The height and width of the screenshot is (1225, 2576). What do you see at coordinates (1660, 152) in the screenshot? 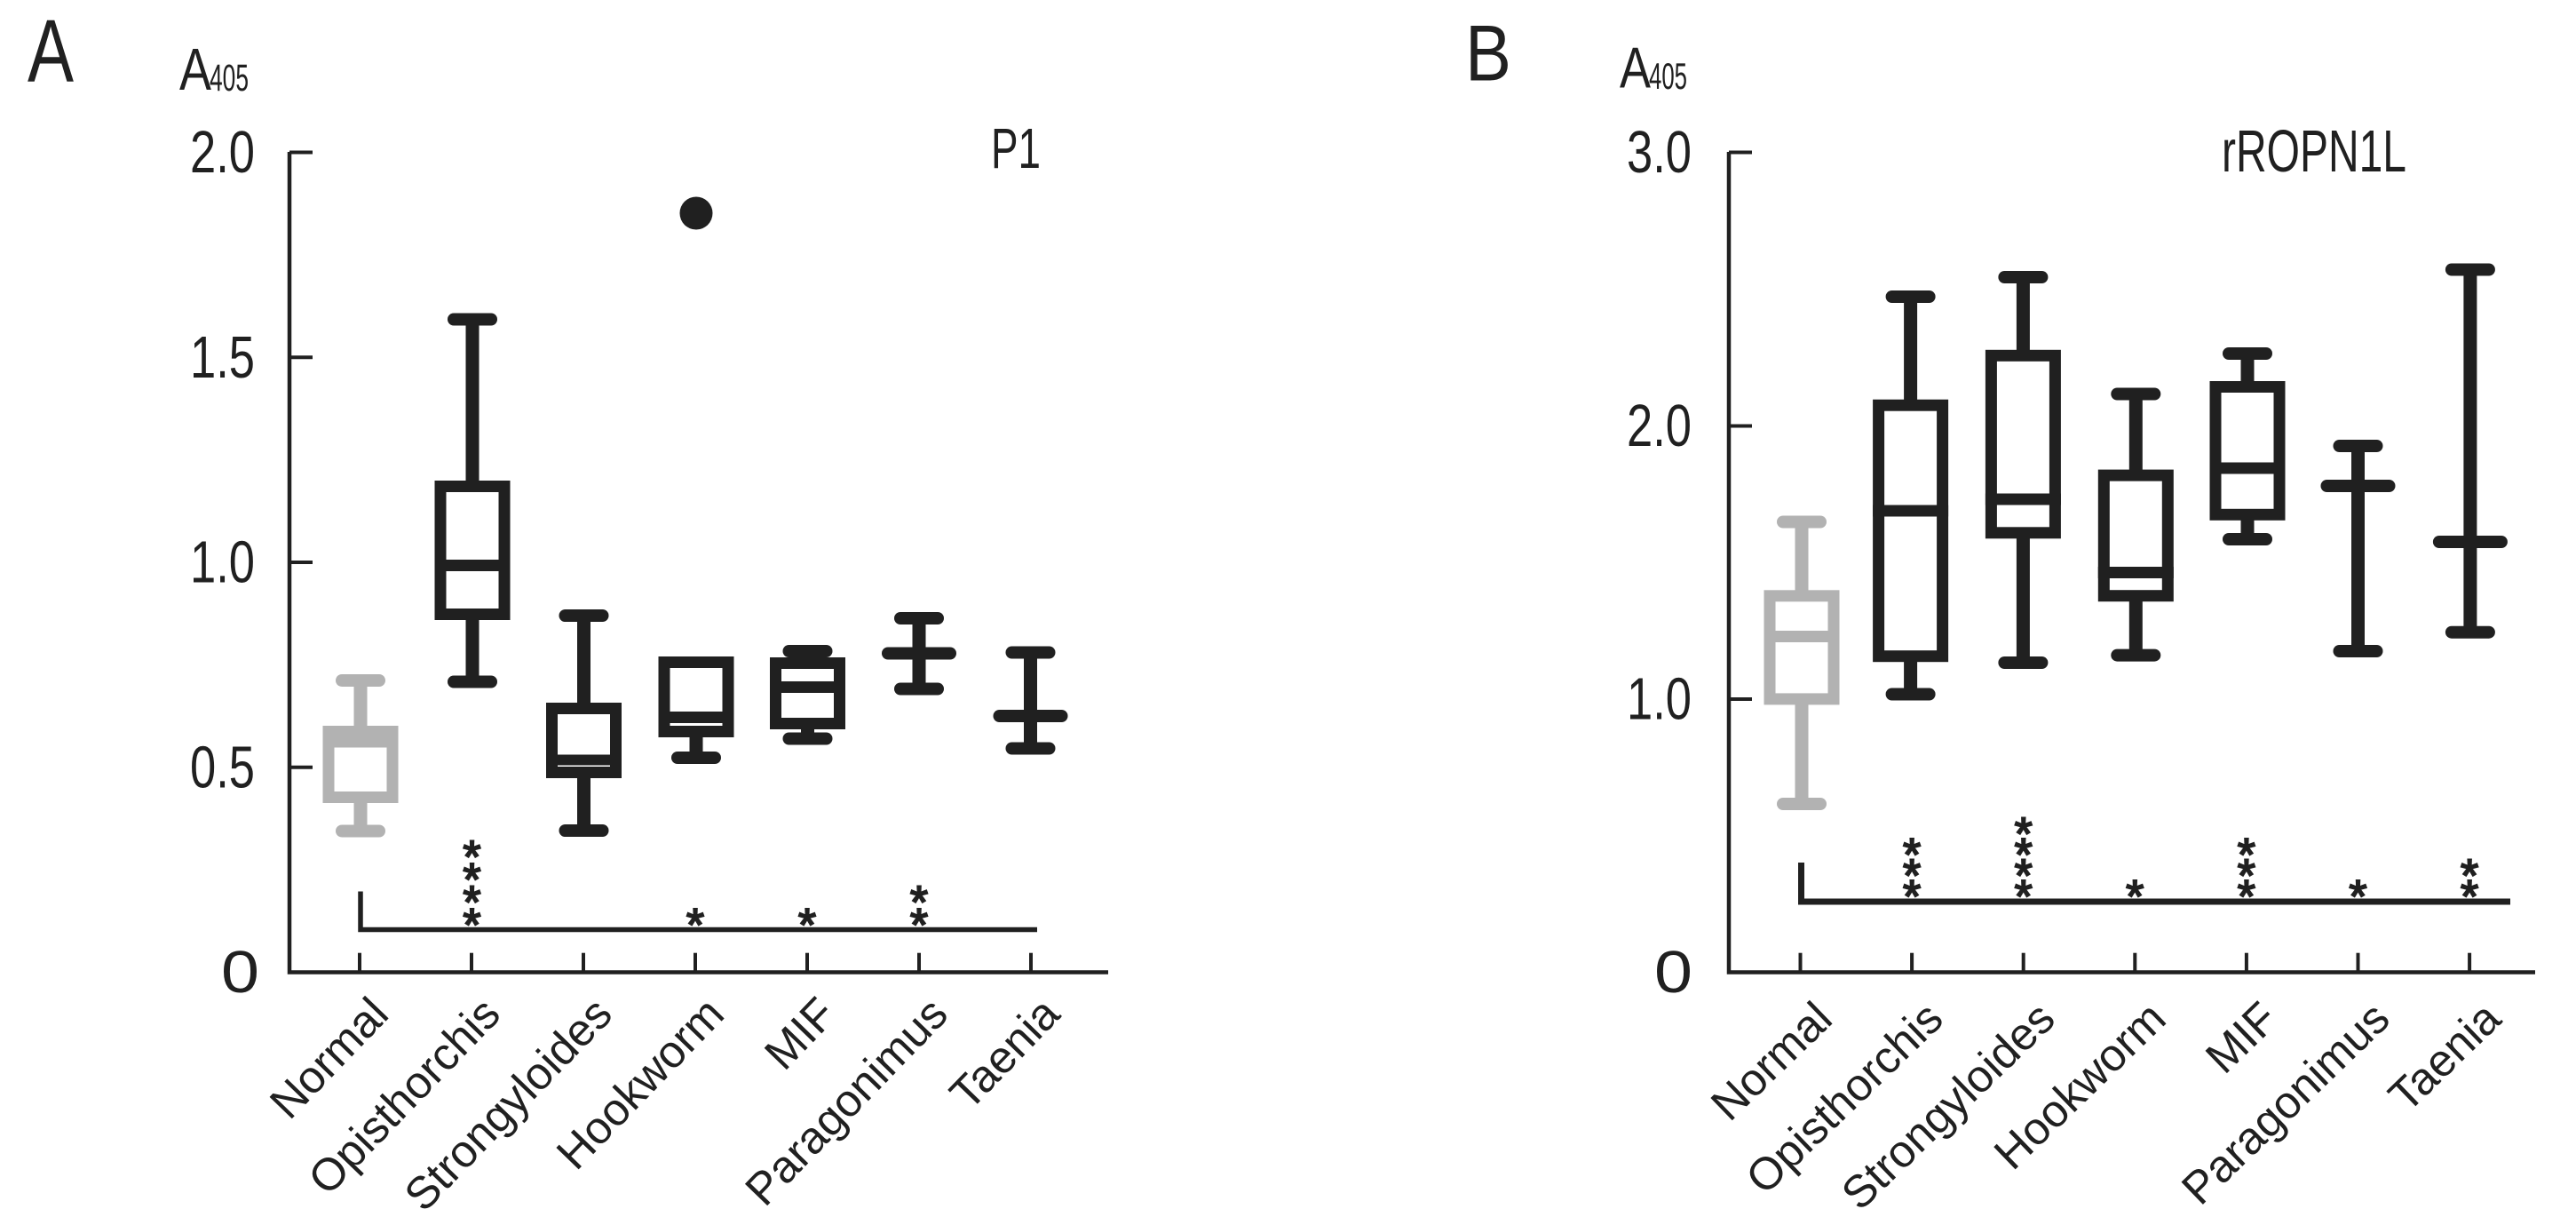
I see `svg-text: 3.0` at bounding box center [1660, 152].